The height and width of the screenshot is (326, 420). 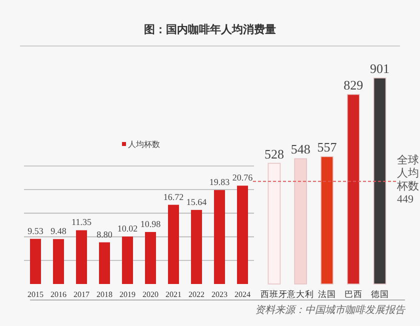 What do you see at coordinates (36, 294) in the screenshot?
I see `x-tick-label: 2015` at bounding box center [36, 294].